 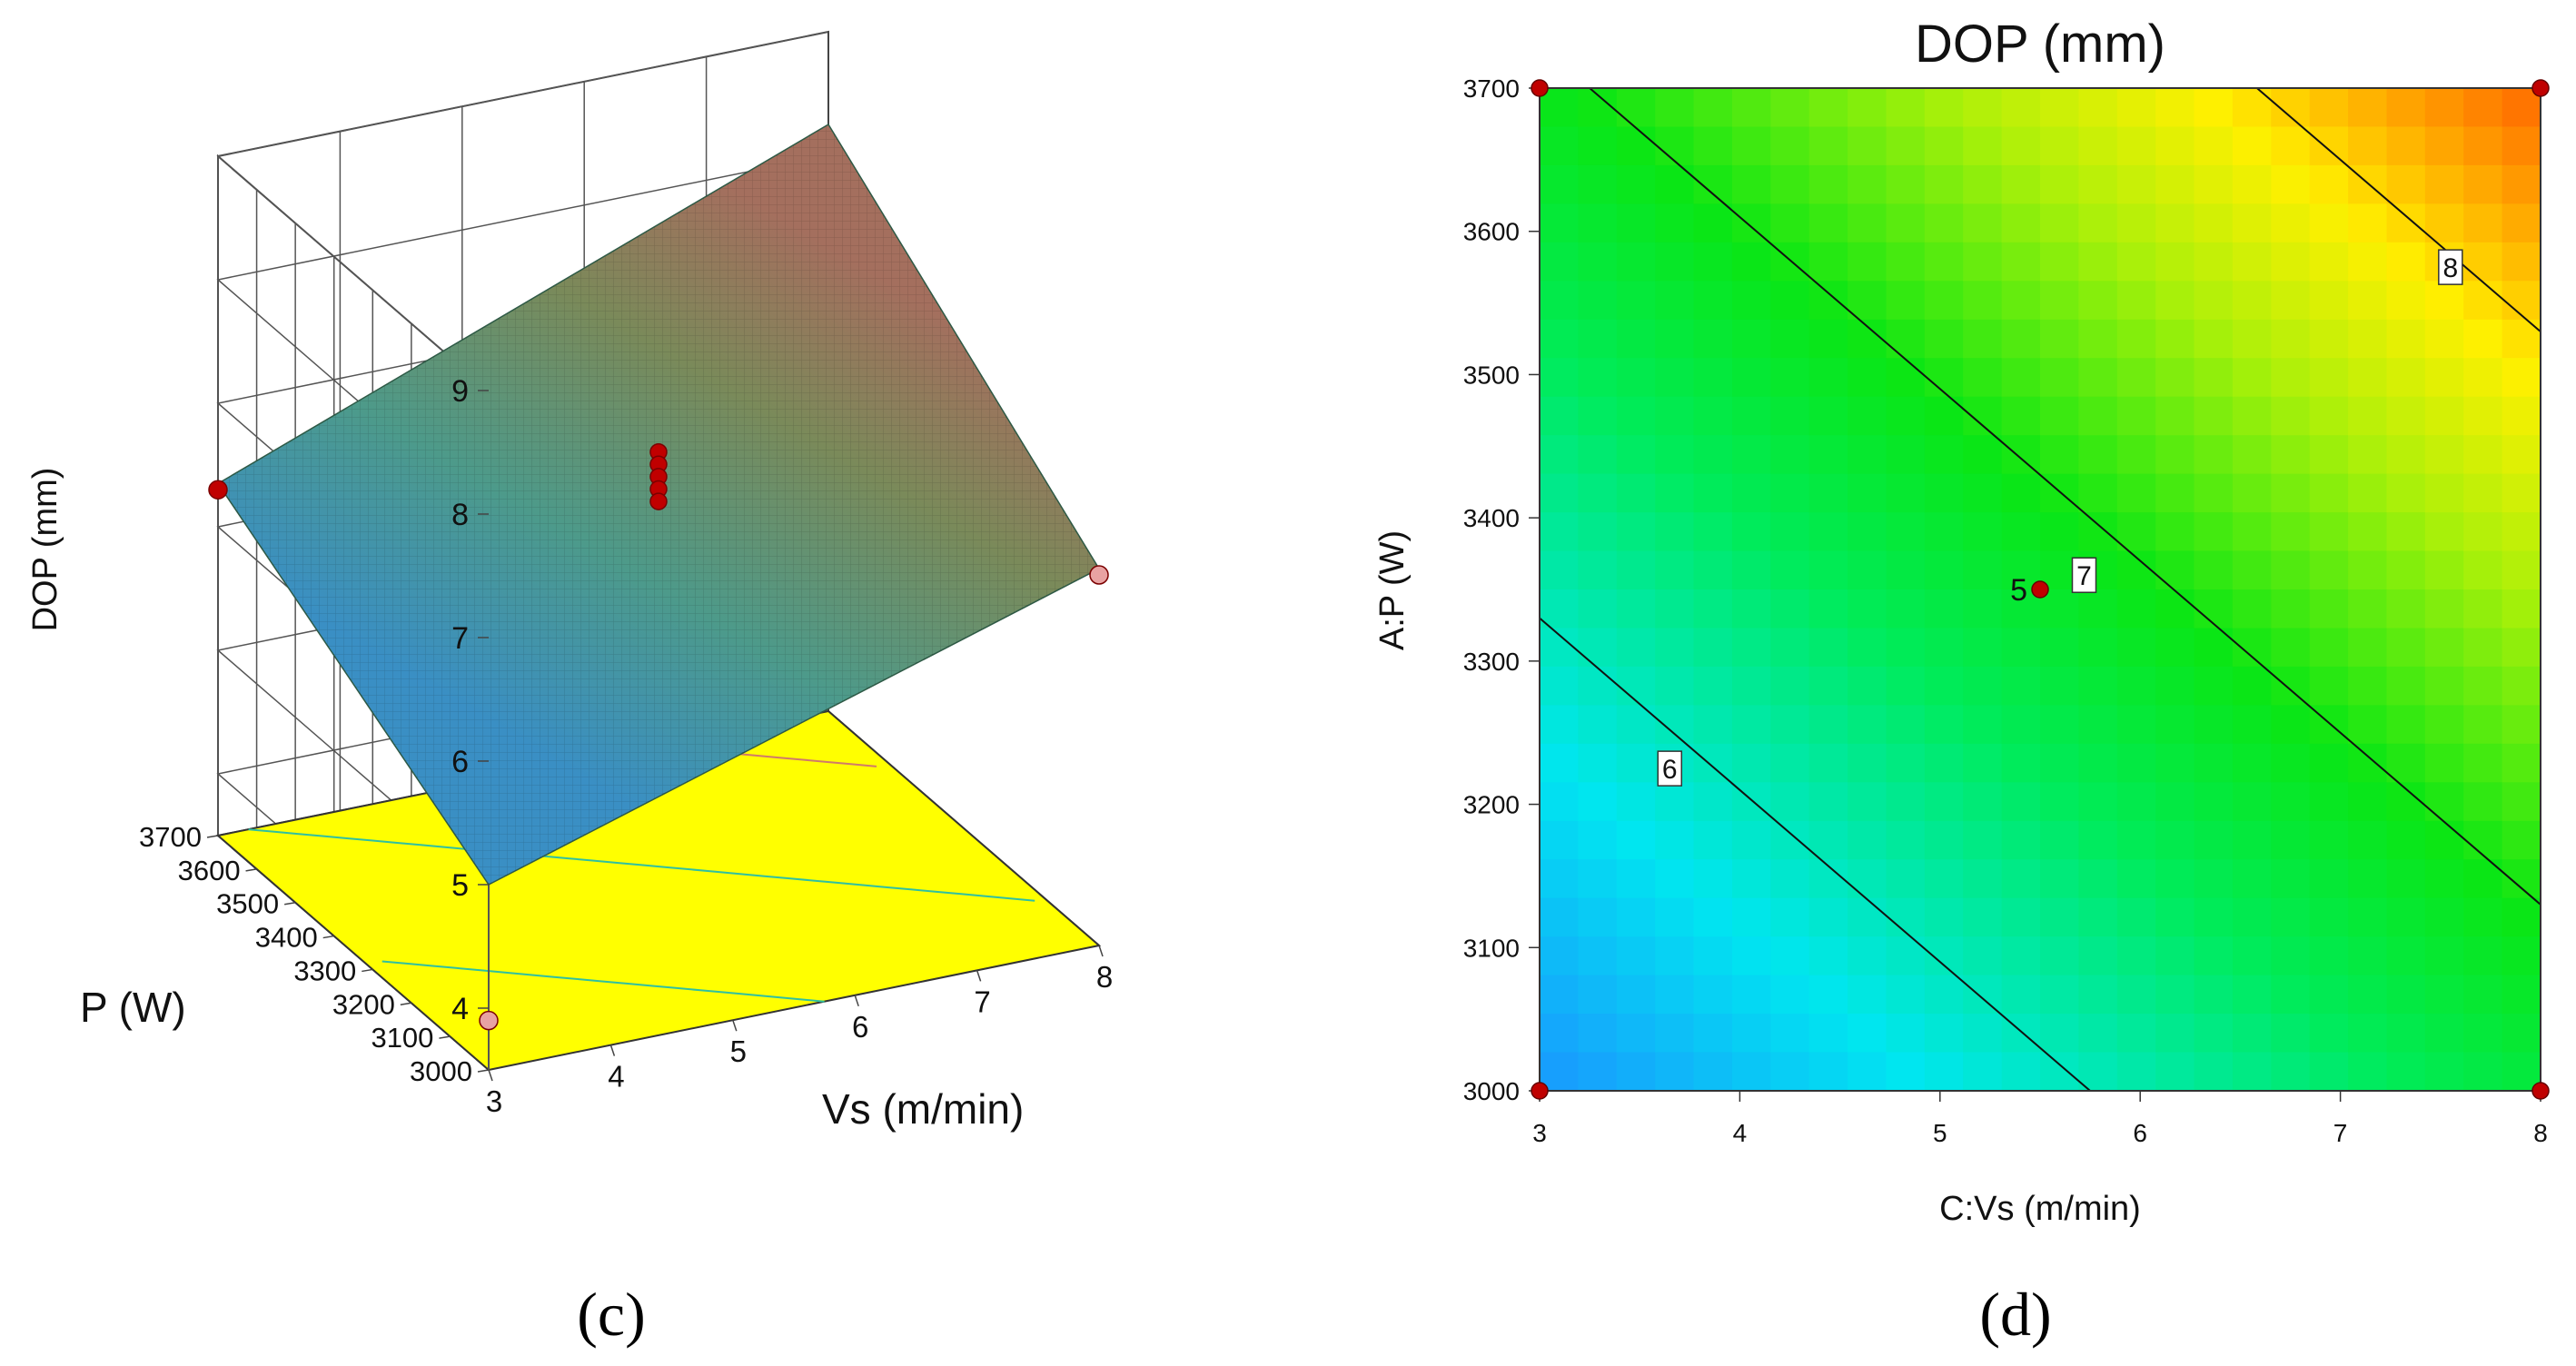 What do you see at coordinates (490, 1075) in the screenshot?
I see `x-tick-mark` at bounding box center [490, 1075].